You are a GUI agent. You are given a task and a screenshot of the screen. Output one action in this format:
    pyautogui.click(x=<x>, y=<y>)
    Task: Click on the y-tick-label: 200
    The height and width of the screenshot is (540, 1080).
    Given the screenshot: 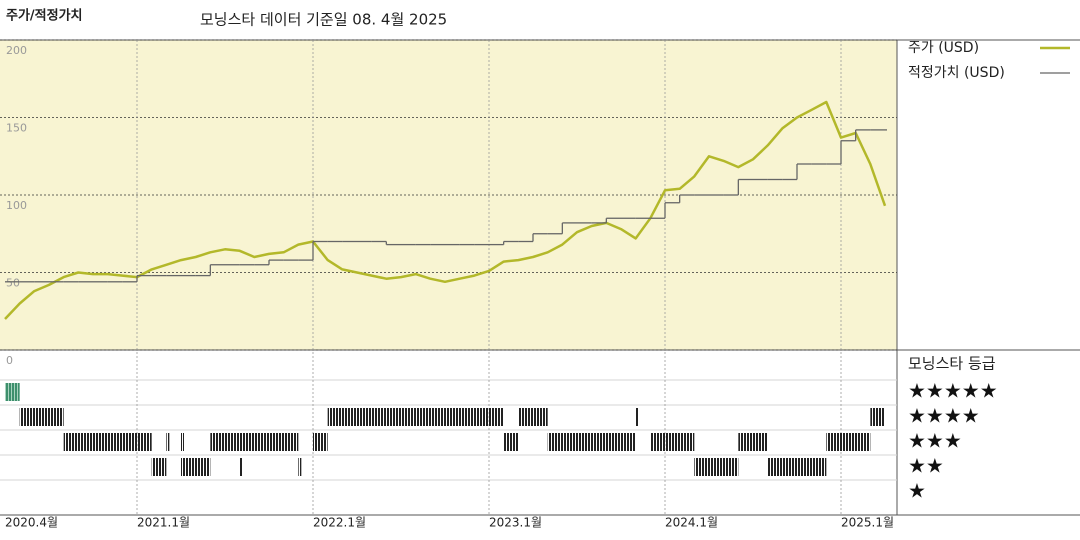 What is the action you would take?
    pyautogui.click(x=16, y=50)
    